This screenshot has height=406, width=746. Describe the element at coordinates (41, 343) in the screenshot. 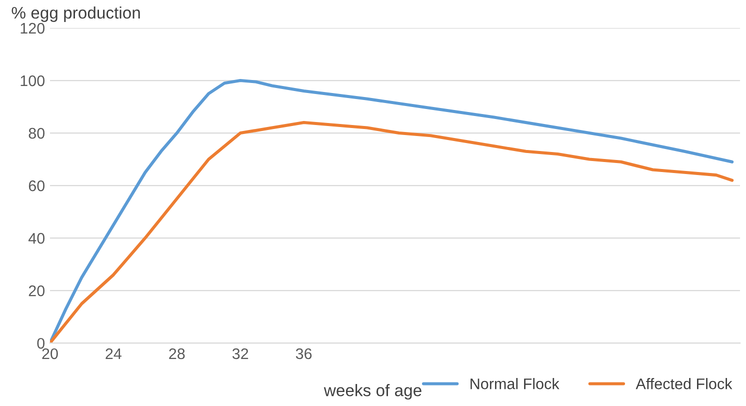

I see `y-tick-label: 0` at that location.